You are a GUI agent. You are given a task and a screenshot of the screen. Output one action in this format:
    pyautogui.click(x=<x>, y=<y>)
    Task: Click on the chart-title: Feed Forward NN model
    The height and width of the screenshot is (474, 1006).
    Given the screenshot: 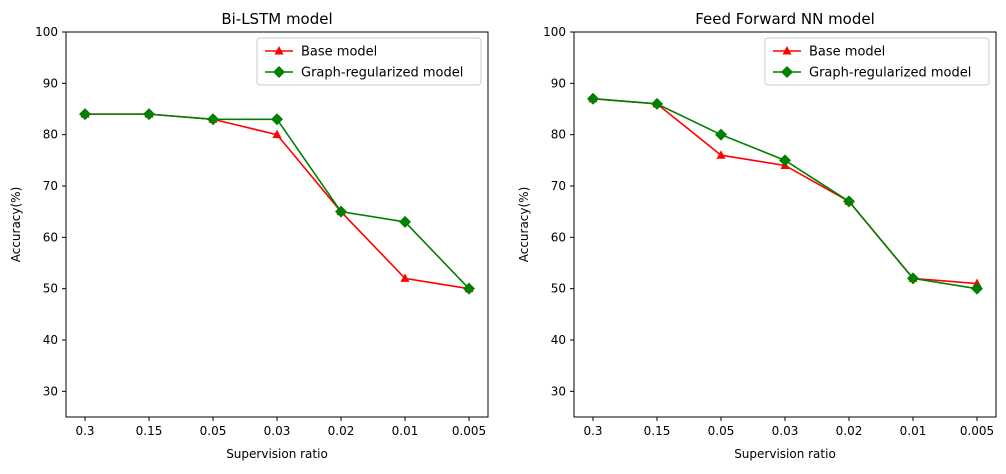 What is the action you would take?
    pyautogui.click(x=785, y=19)
    